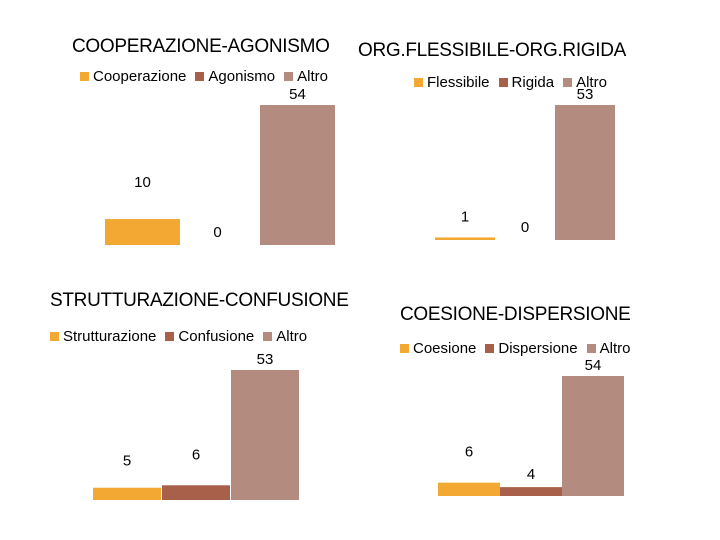  Describe the element at coordinates (127, 493) in the screenshot. I see `bar-strutturazione` at that location.